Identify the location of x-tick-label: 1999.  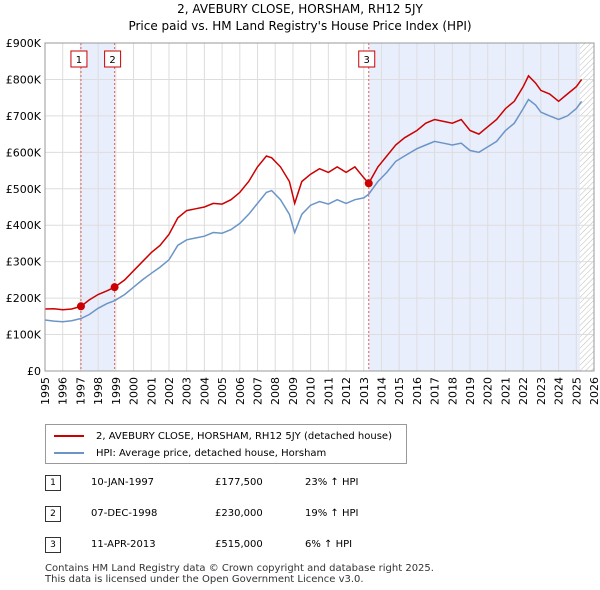
(116, 391).